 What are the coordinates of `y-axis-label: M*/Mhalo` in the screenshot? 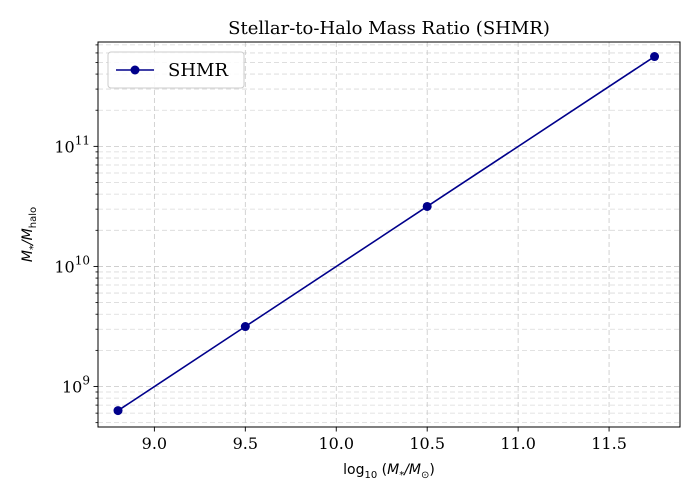 It's located at (29, 234).